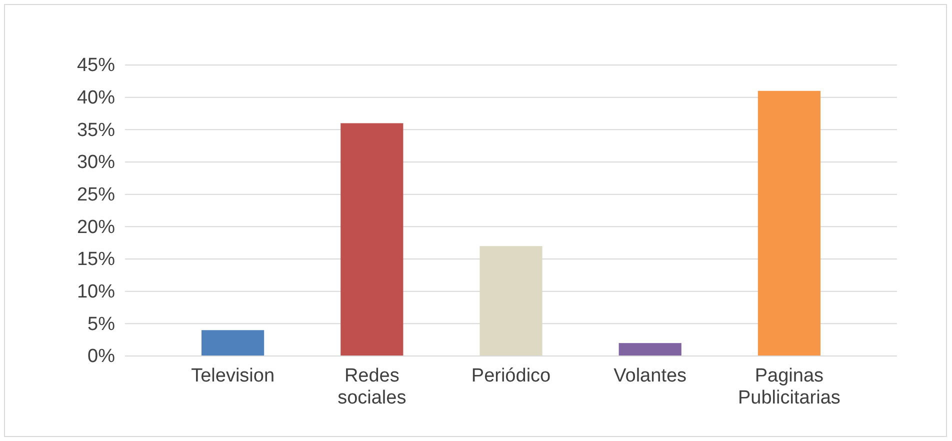 This screenshot has height=441, width=952. Describe the element at coordinates (650, 375) in the screenshot. I see `x-tick-label: Volantes` at that location.